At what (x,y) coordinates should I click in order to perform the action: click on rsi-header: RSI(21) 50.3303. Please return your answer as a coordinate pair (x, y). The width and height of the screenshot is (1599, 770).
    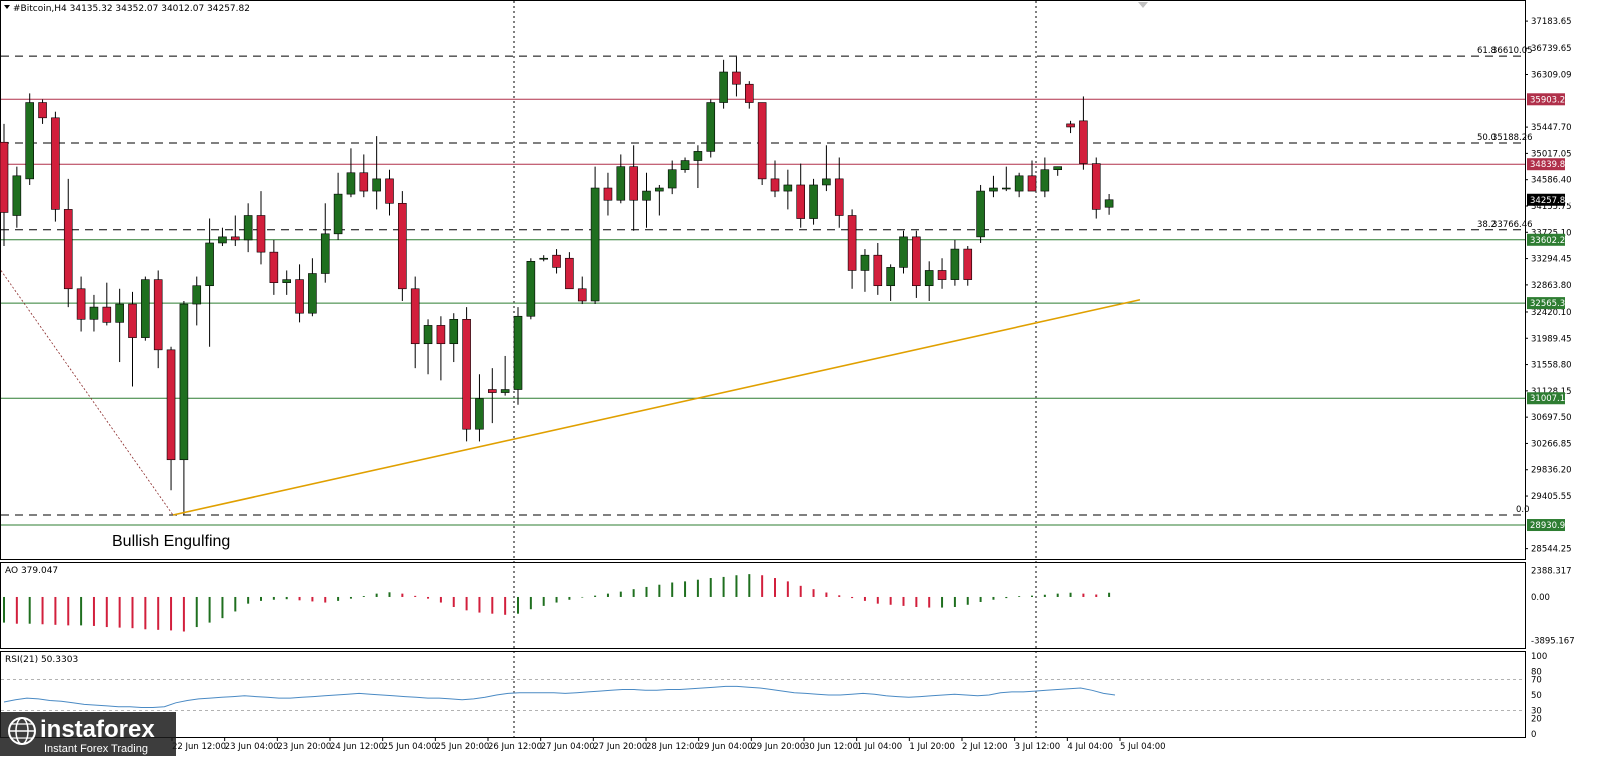
    Looking at the image, I should click on (41, 660).